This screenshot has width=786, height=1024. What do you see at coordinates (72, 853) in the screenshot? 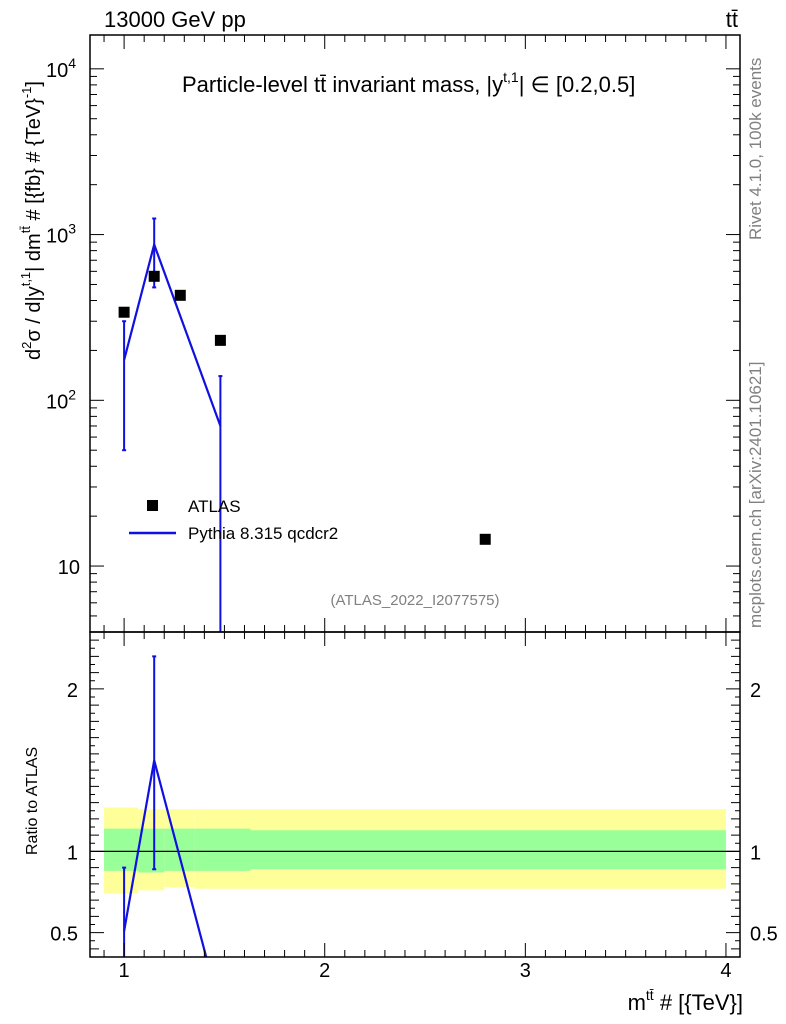
I see `ratio-tick-label-left-1: 1` at bounding box center [72, 853].